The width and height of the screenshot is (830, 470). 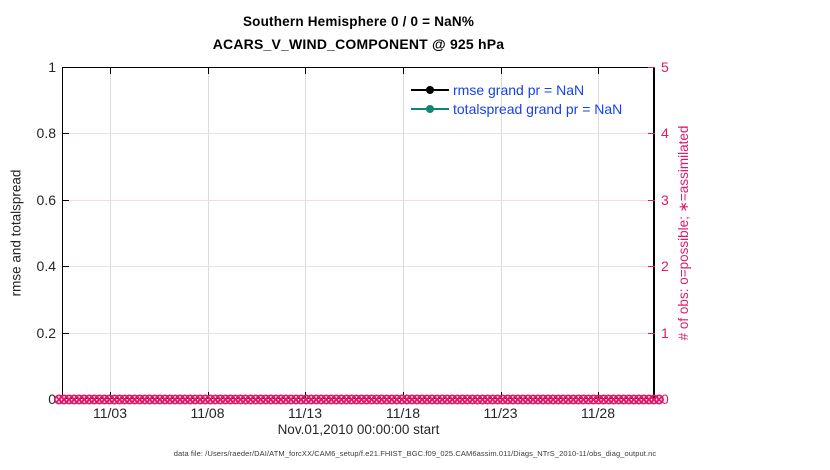 I want to click on left-tick-0_8: 0.8, so click(x=46, y=133).